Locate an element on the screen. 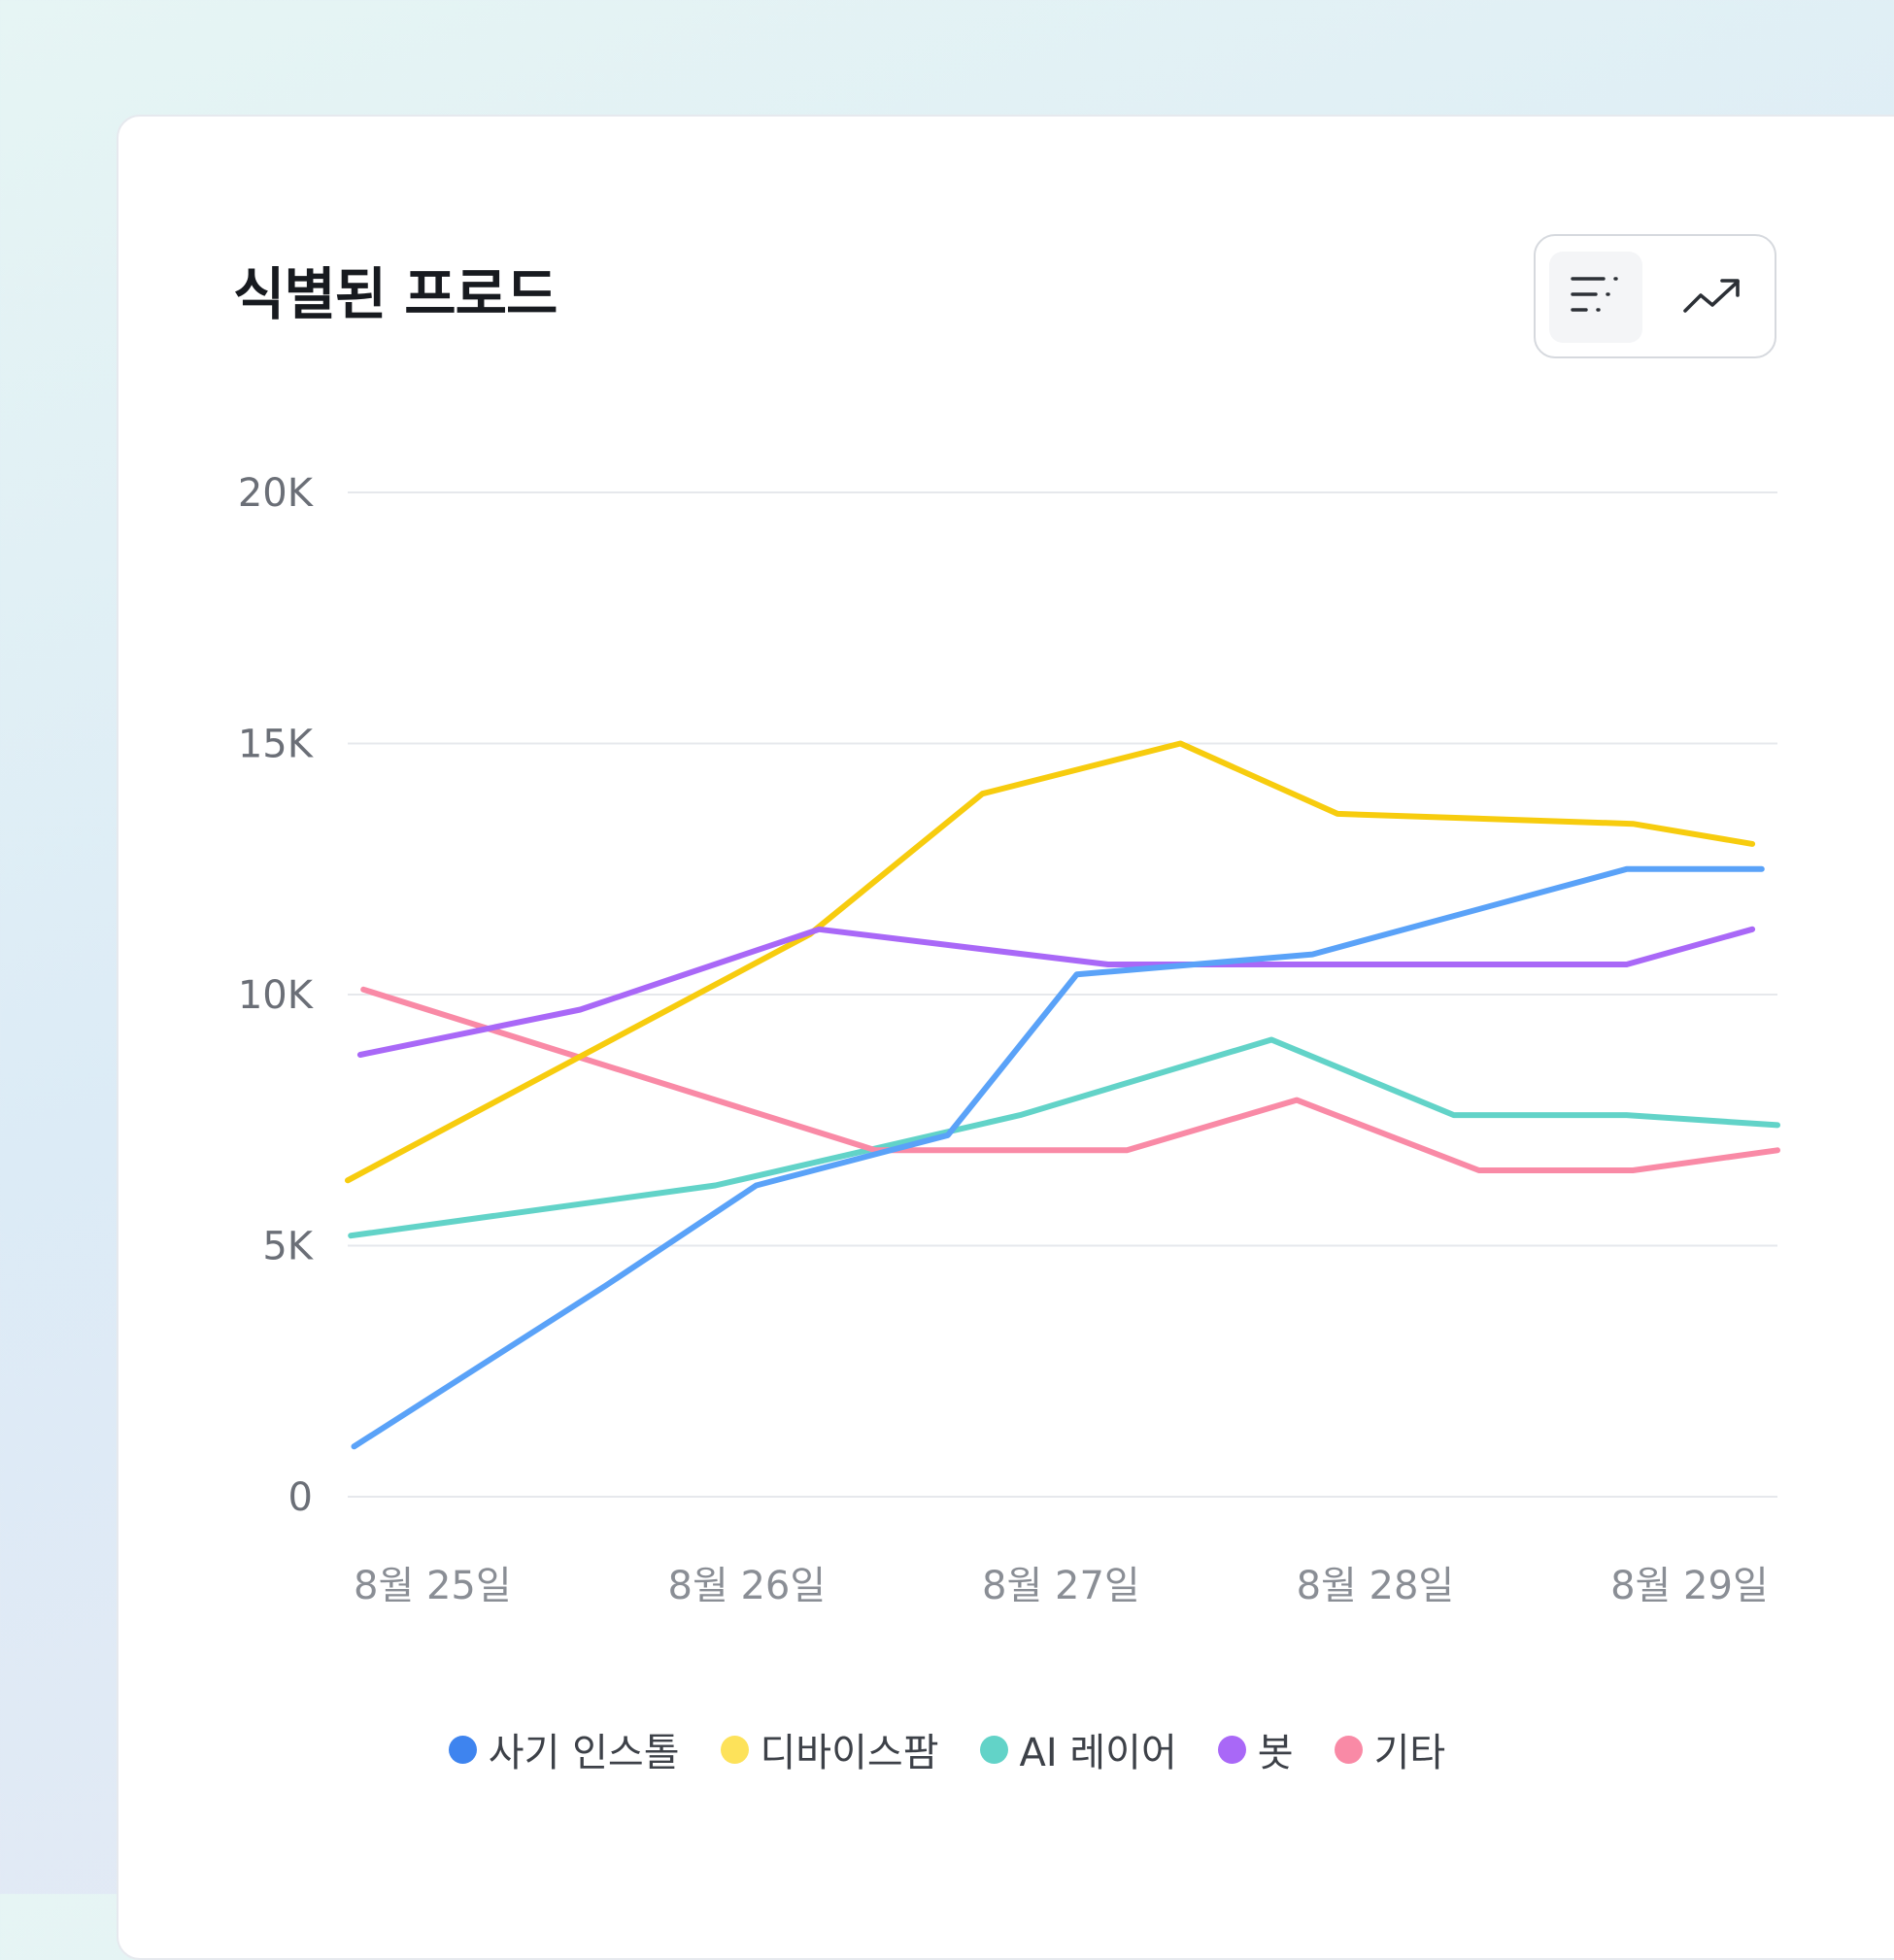 Image resolution: width=1894 pixels, height=1960 pixels. list-lines-icon is located at coordinates (1596, 297).